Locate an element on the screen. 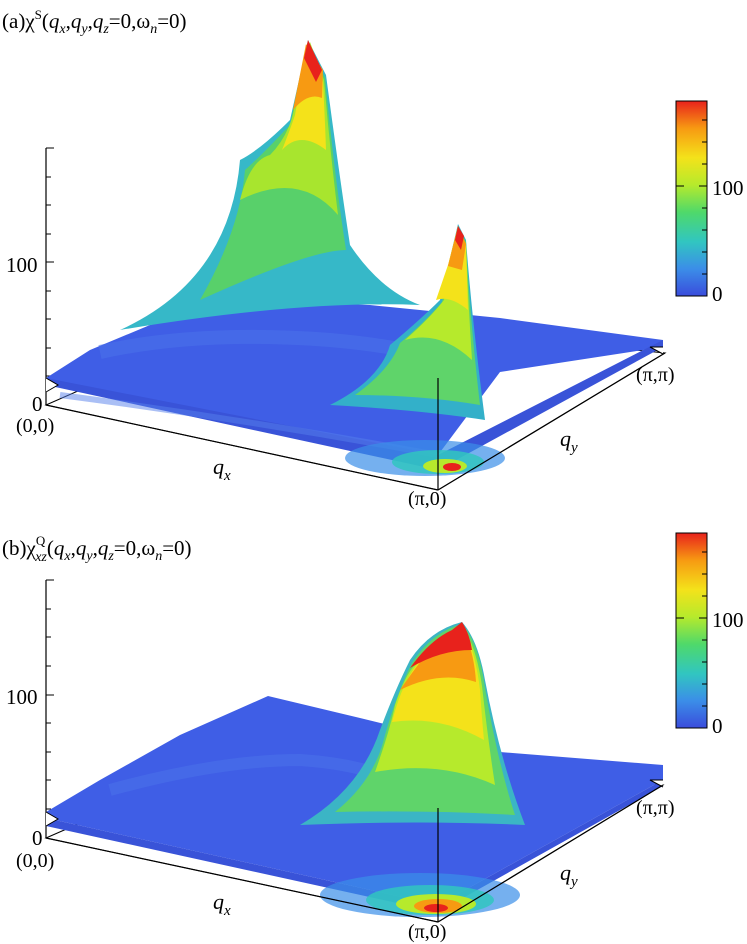 The height and width of the screenshot is (944, 747). panel-b-corner-yend: (π,π) is located at coordinates (655, 808).